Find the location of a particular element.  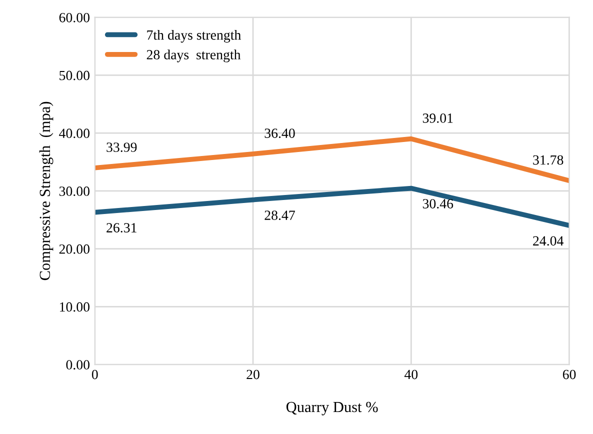

y-tick-label: 50.00 is located at coordinates (75, 75).